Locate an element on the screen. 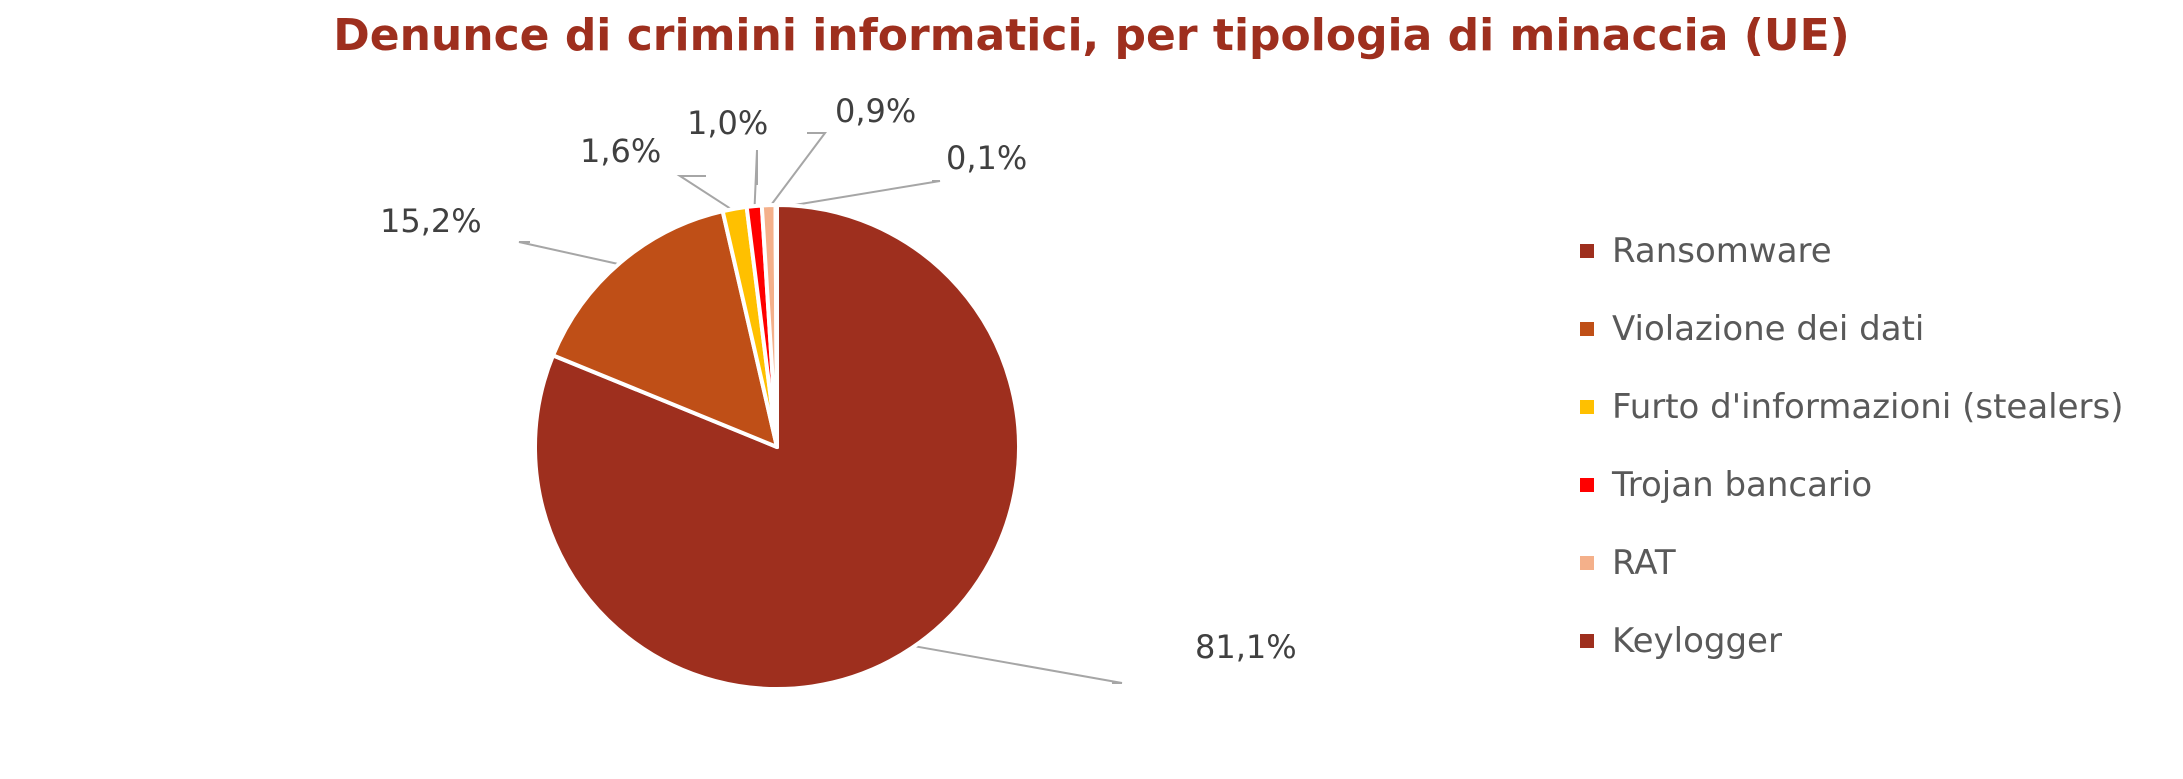  legend-label: Keylogger is located at coordinates (1697, 641).